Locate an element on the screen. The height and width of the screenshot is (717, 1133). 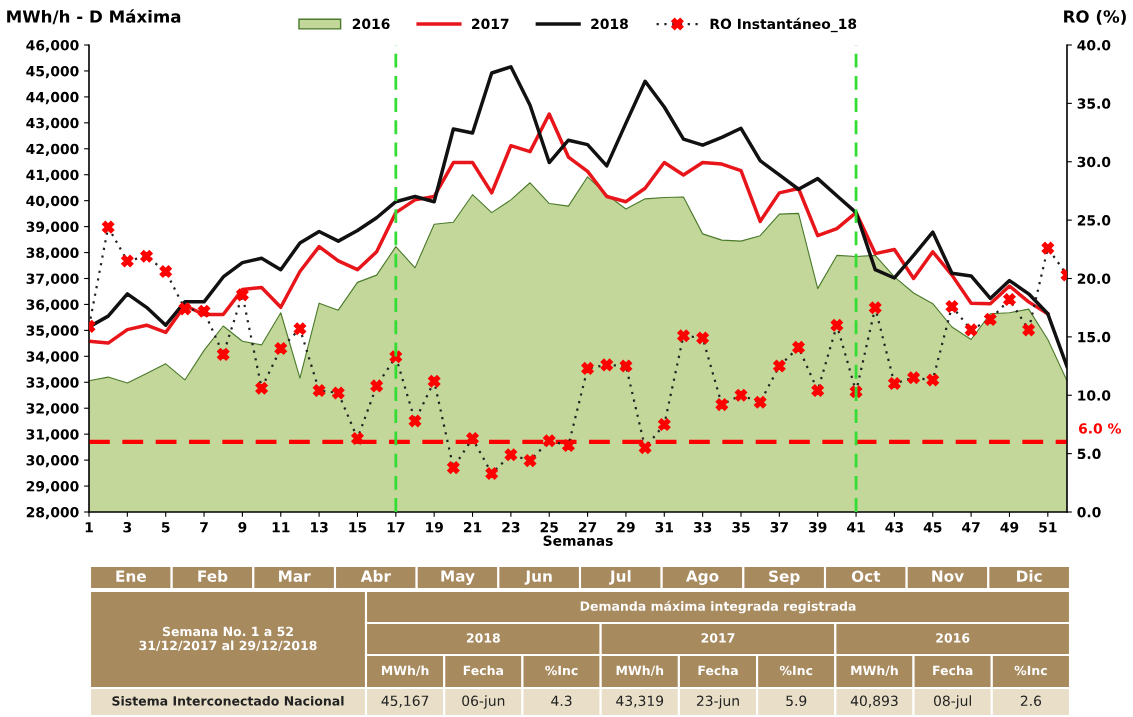
text: Dic is located at coordinates (1029, 576).